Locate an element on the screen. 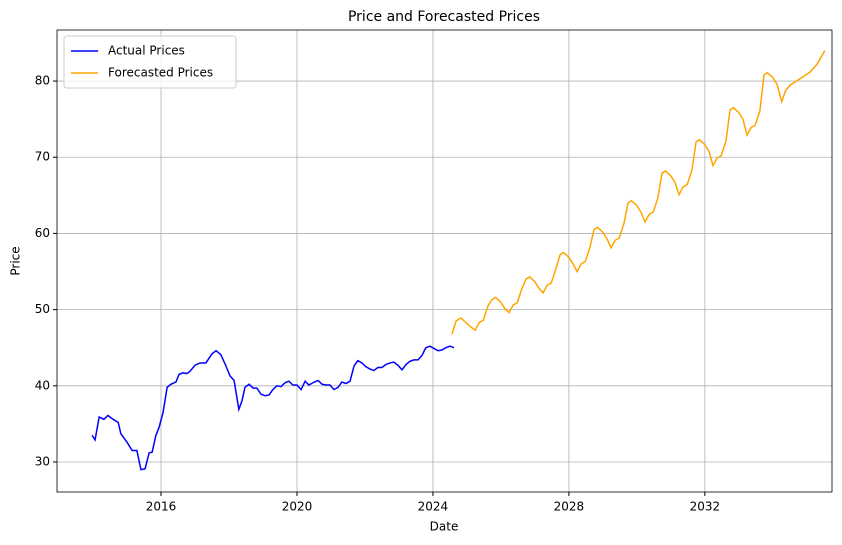 This screenshot has width=842, height=545. x-tick-label: 2028 is located at coordinates (569, 507).